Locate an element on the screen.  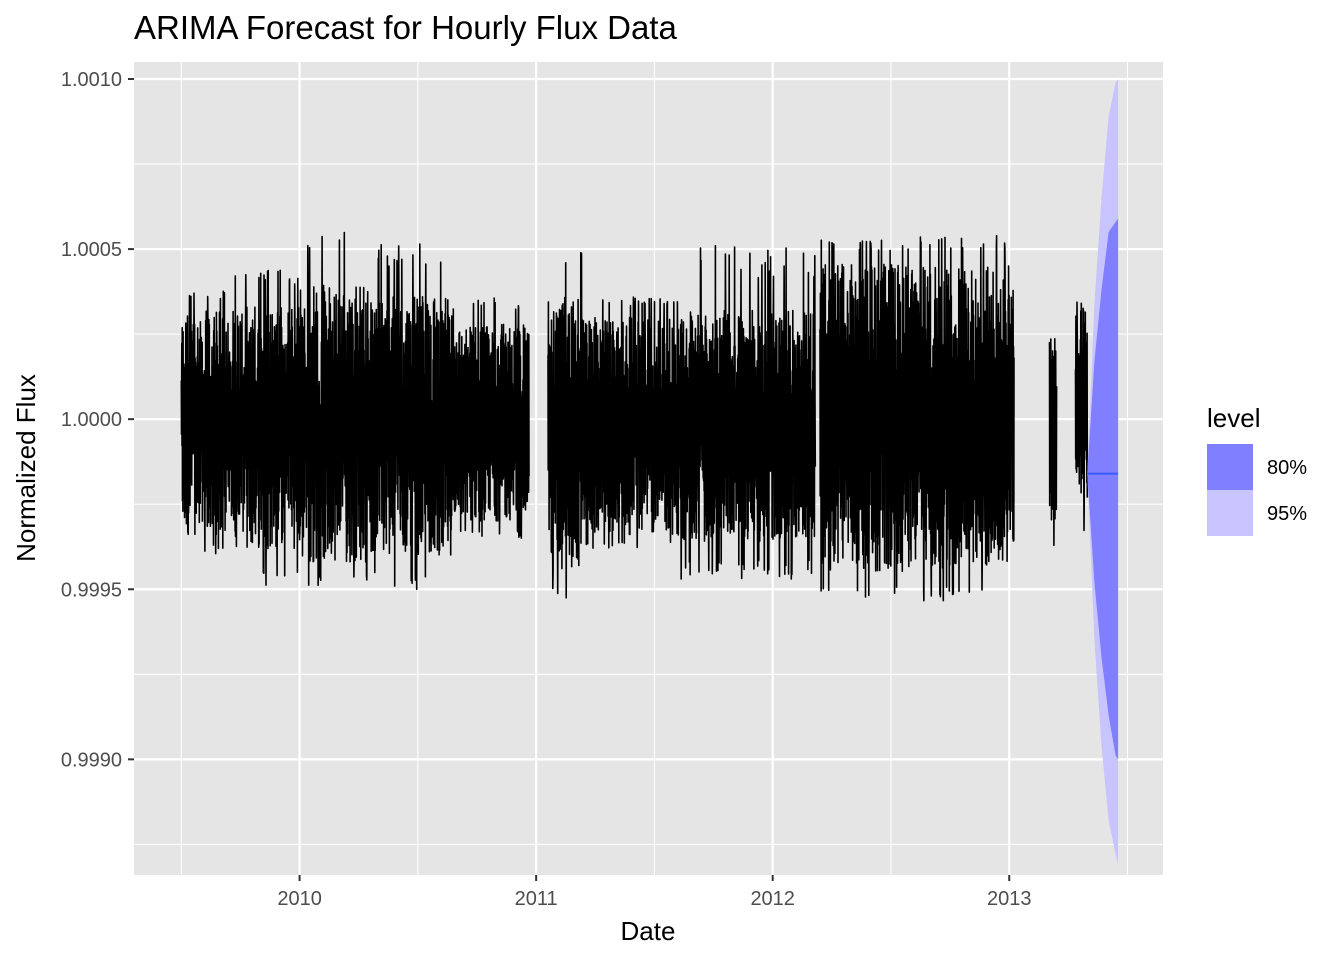
legend-entries: 80% 95% is located at coordinates (1257, 490).